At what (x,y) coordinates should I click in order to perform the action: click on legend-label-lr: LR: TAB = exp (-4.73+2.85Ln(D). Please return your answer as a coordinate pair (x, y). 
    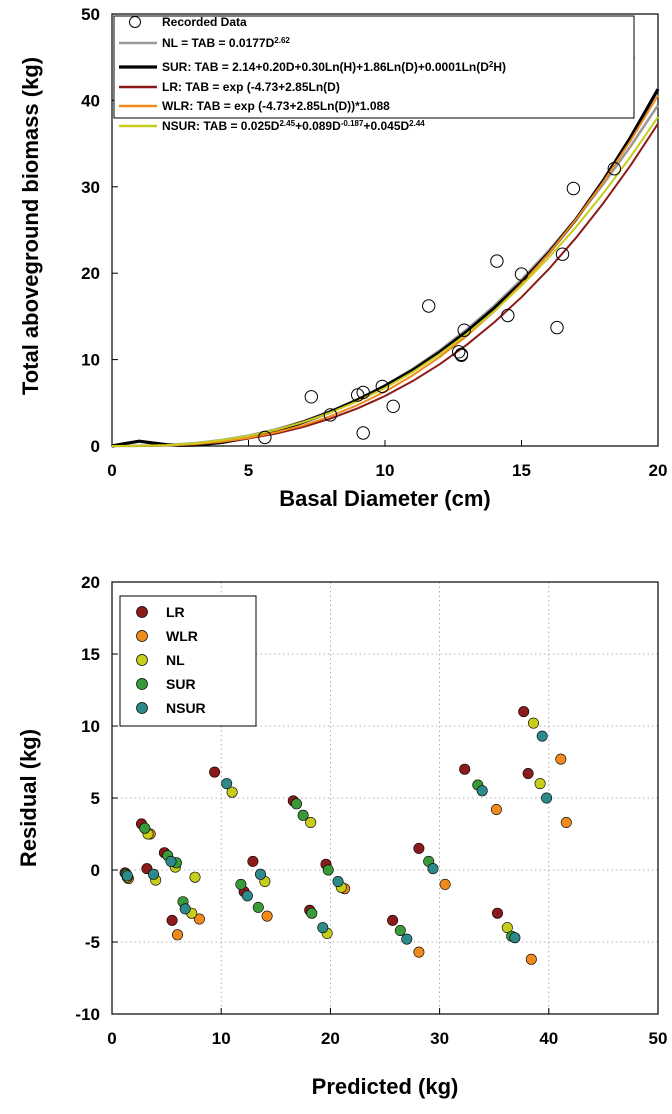
    Looking at the image, I should click on (251, 87).